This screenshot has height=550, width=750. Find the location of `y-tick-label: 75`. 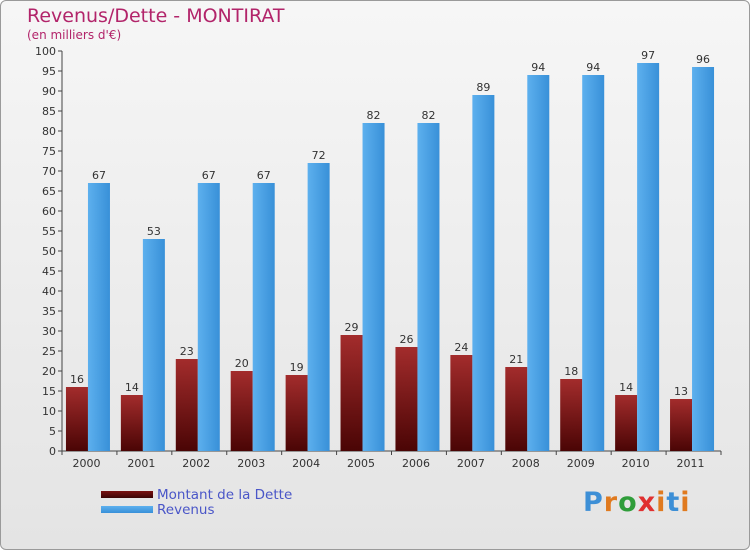

y-tick-label: 75 is located at coordinates (49, 151).